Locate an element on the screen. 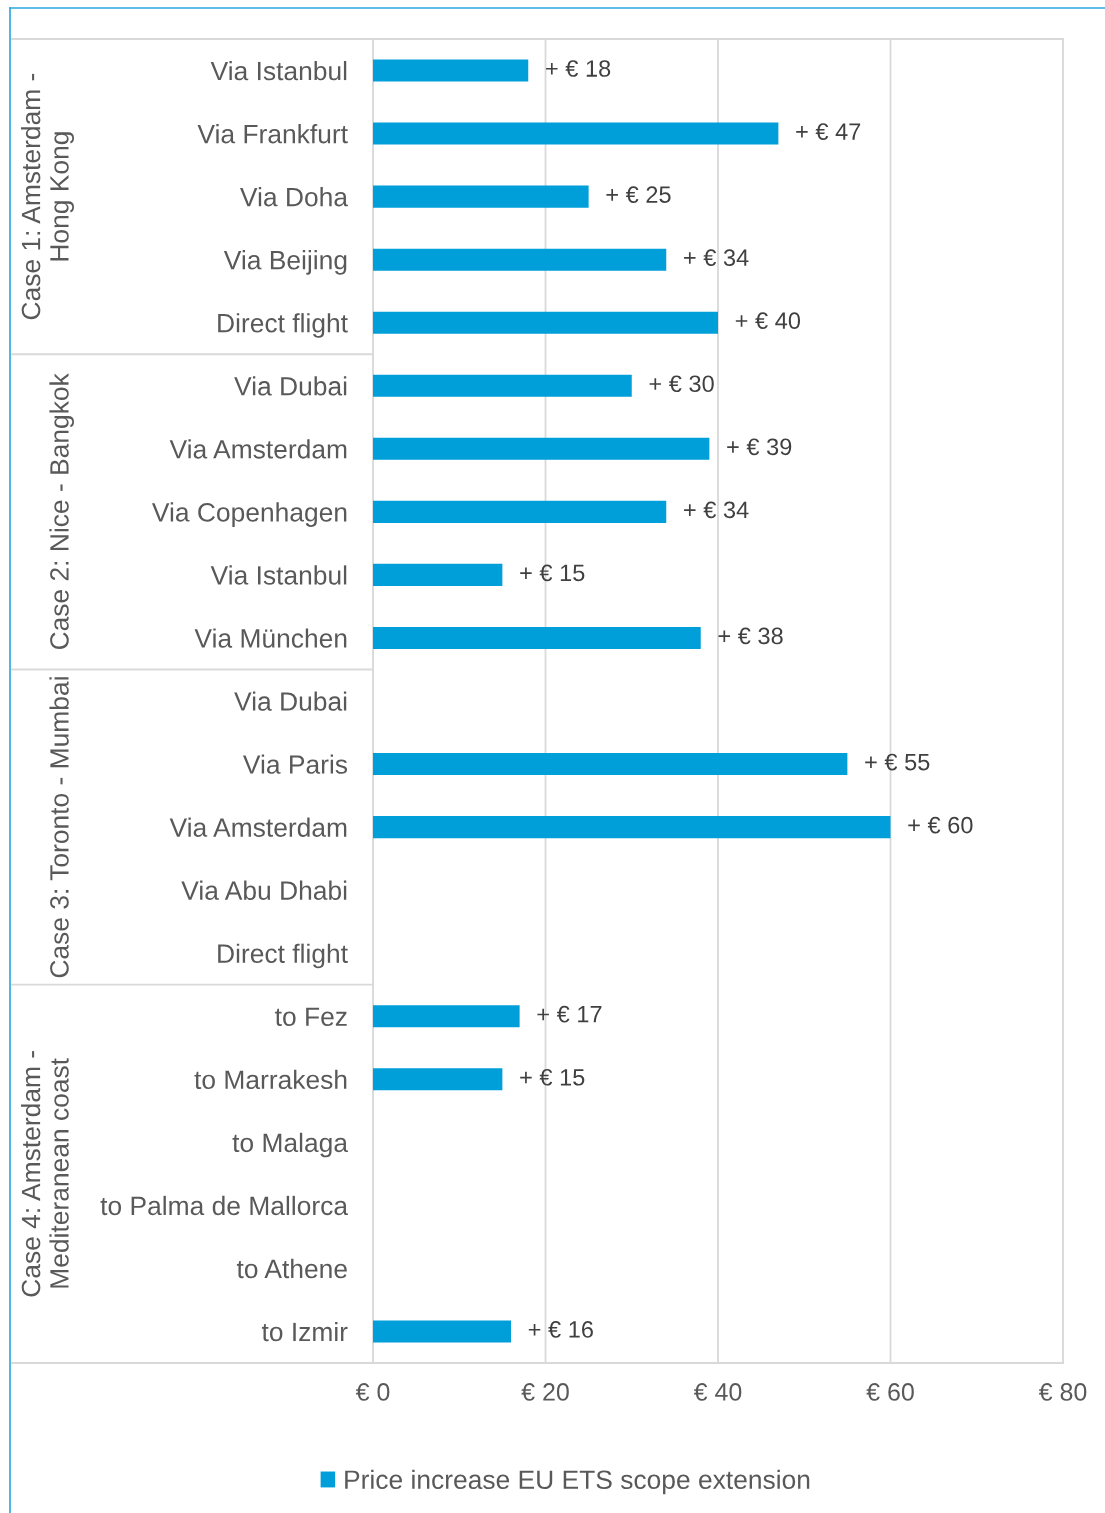  data-label: + € 55 is located at coordinates (897, 762).